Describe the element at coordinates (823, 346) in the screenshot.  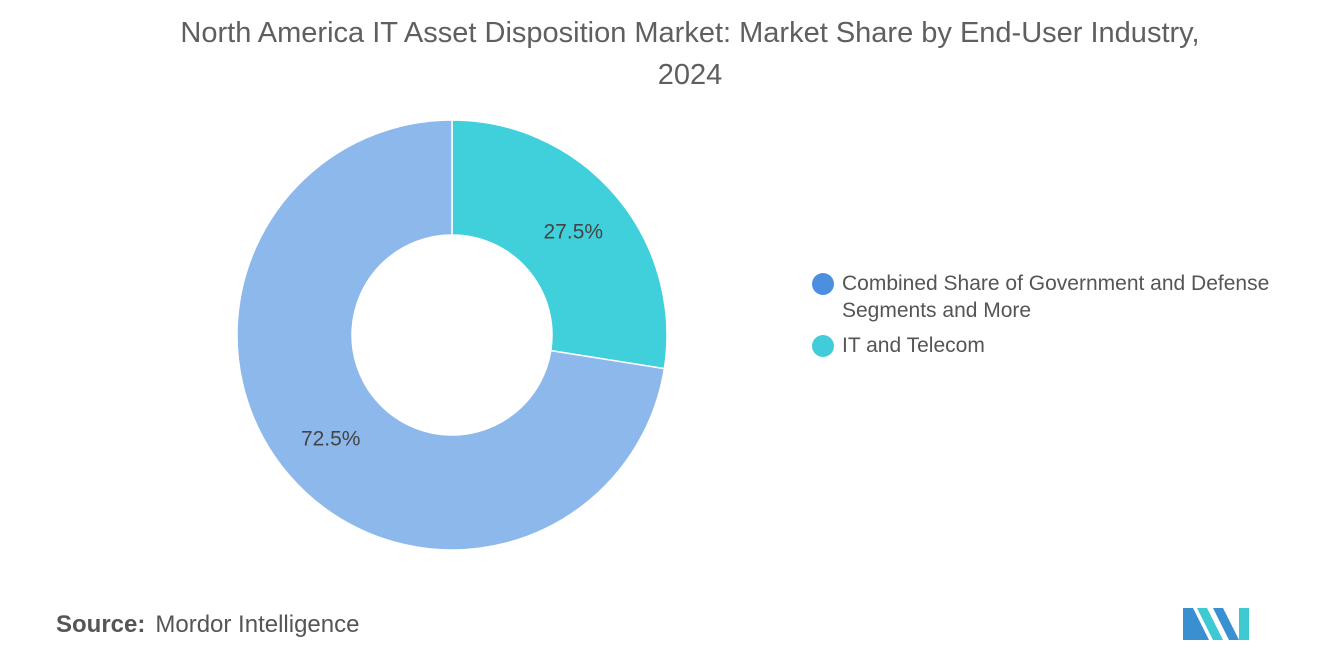
I see `legend-swatch-it-telecom` at that location.